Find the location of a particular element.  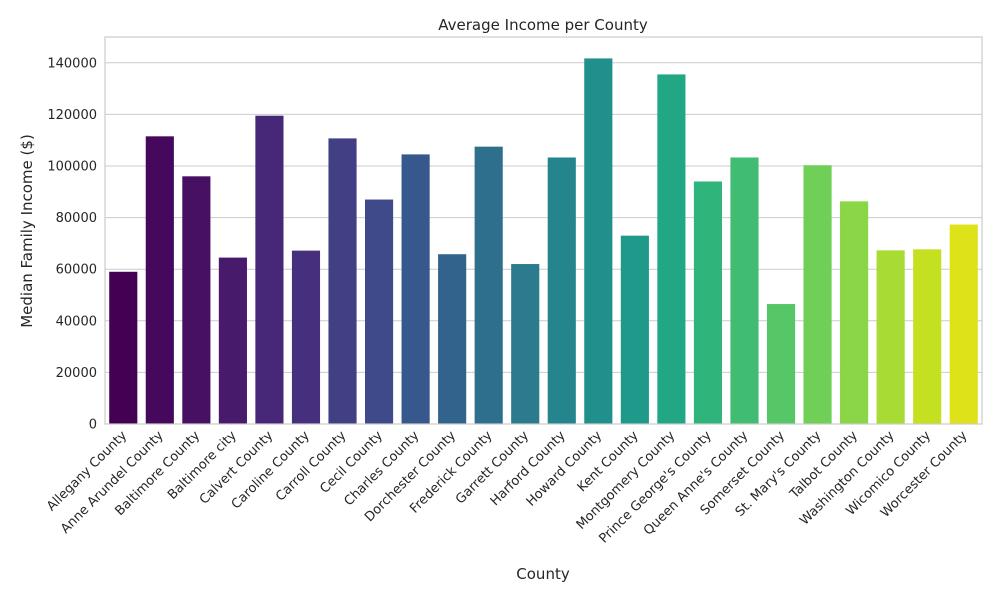

y-tick-label: 80000 is located at coordinates (76, 218).